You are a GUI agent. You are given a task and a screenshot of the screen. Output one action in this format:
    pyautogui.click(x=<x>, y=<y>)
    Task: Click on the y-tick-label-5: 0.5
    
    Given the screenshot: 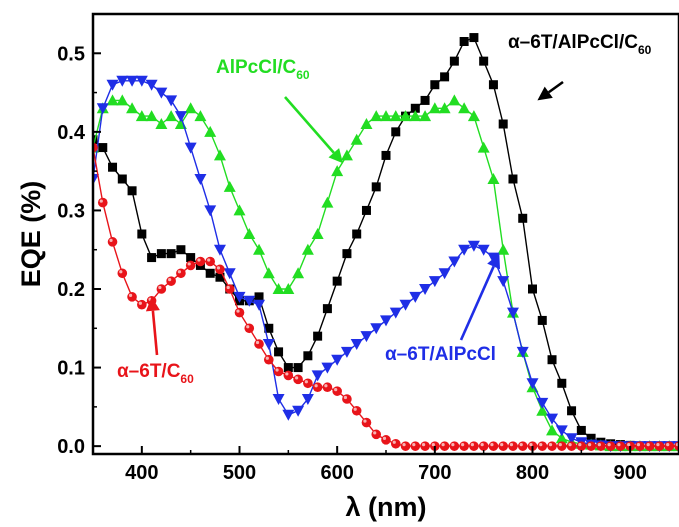 What is the action you would take?
    pyautogui.click(x=71, y=54)
    